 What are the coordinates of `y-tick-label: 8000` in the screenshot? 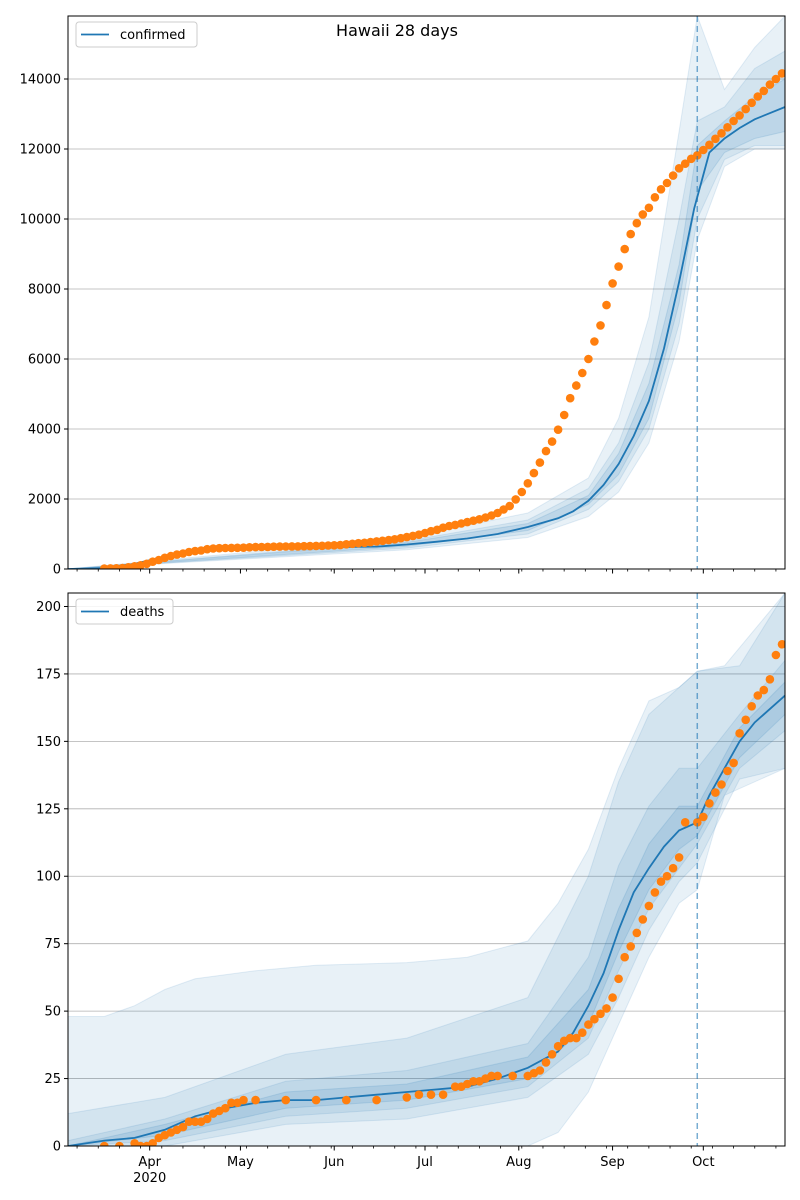 It's located at (44, 290).